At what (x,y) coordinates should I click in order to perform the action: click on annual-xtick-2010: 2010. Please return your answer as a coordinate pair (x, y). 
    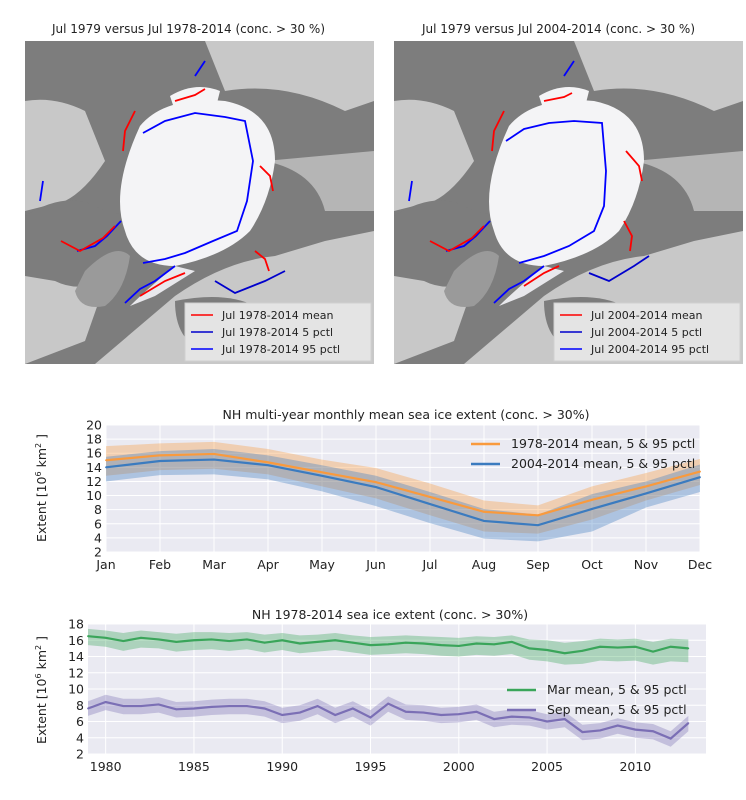
    Looking at the image, I should click on (635, 766).